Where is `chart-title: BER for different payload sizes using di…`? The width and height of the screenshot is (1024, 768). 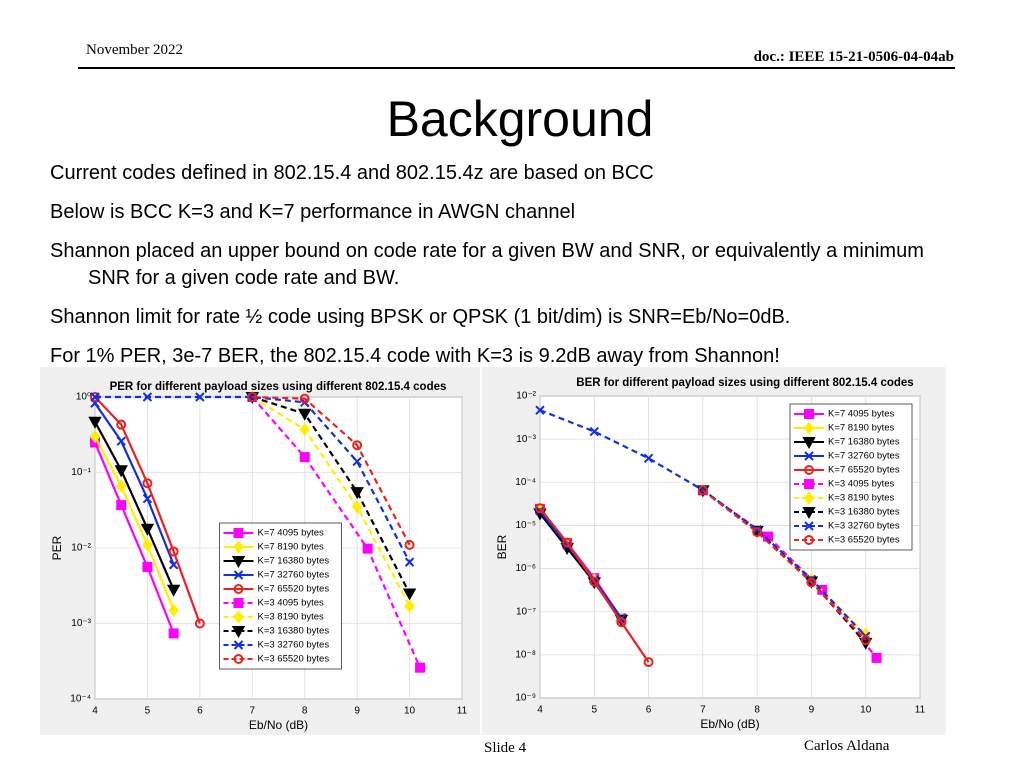 chart-title: BER for different payload sizes using di… is located at coordinates (744, 383).